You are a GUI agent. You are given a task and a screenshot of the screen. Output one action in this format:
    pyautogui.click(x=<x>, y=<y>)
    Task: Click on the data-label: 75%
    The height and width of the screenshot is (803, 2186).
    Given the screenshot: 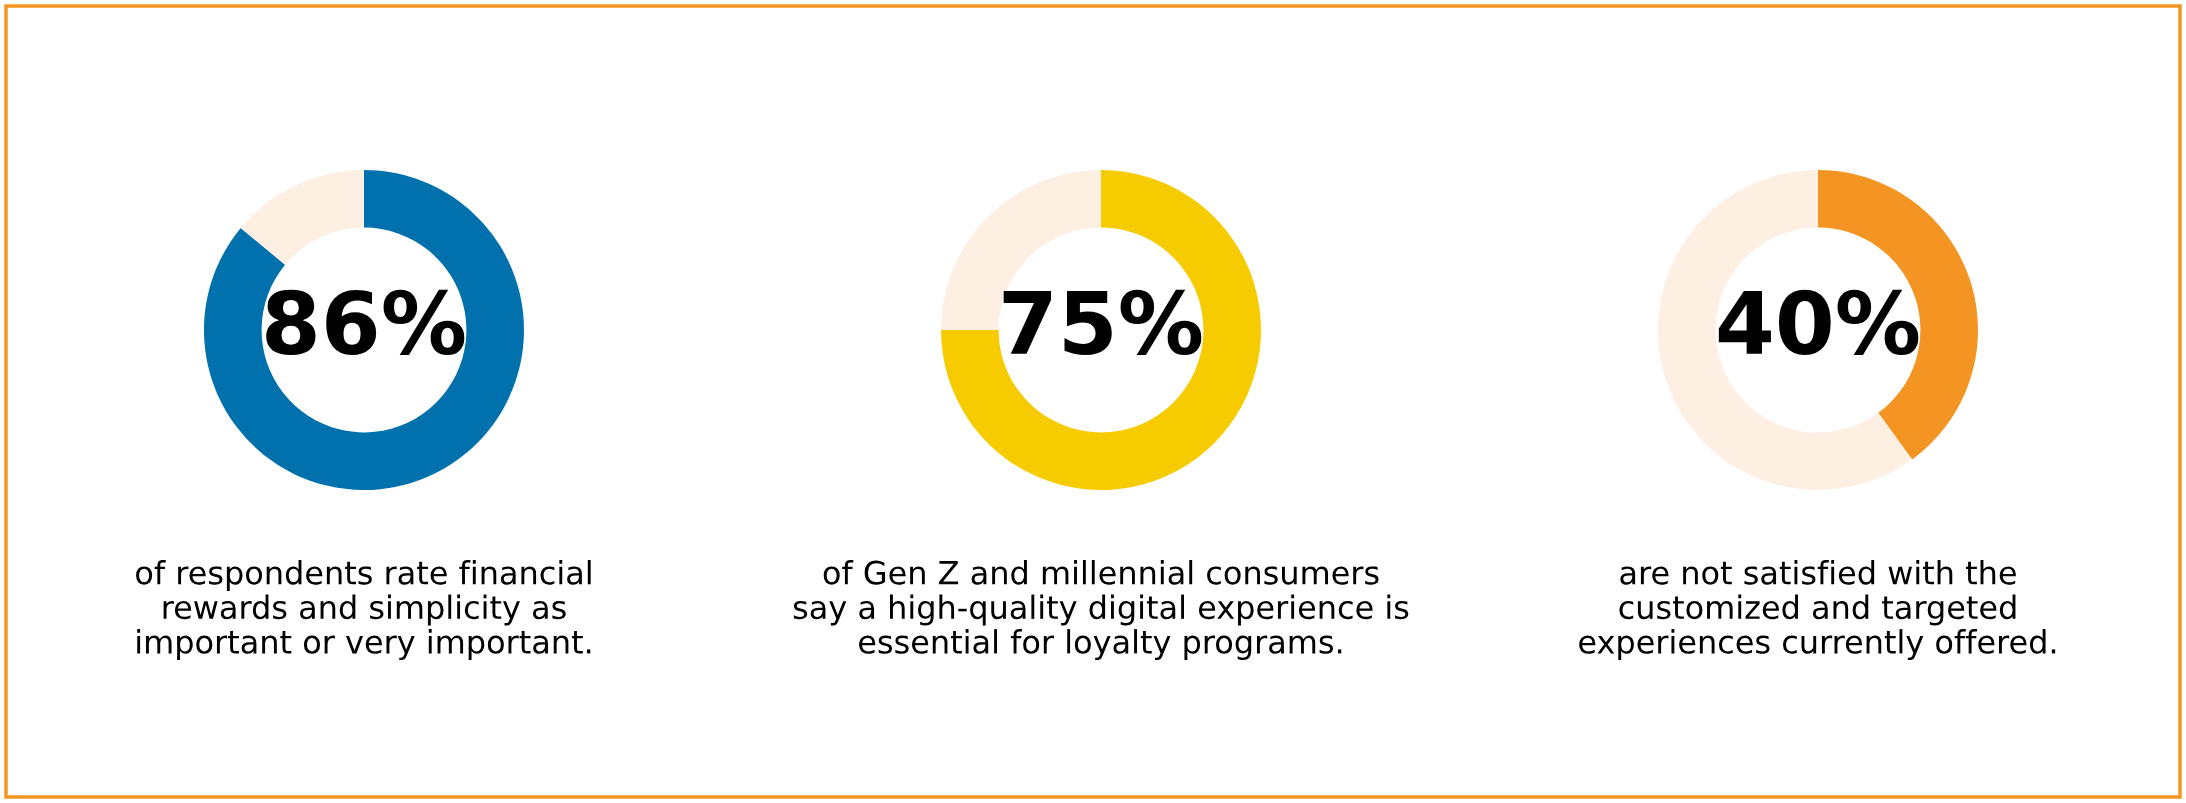 What is the action you would take?
    pyautogui.click(x=1102, y=322)
    